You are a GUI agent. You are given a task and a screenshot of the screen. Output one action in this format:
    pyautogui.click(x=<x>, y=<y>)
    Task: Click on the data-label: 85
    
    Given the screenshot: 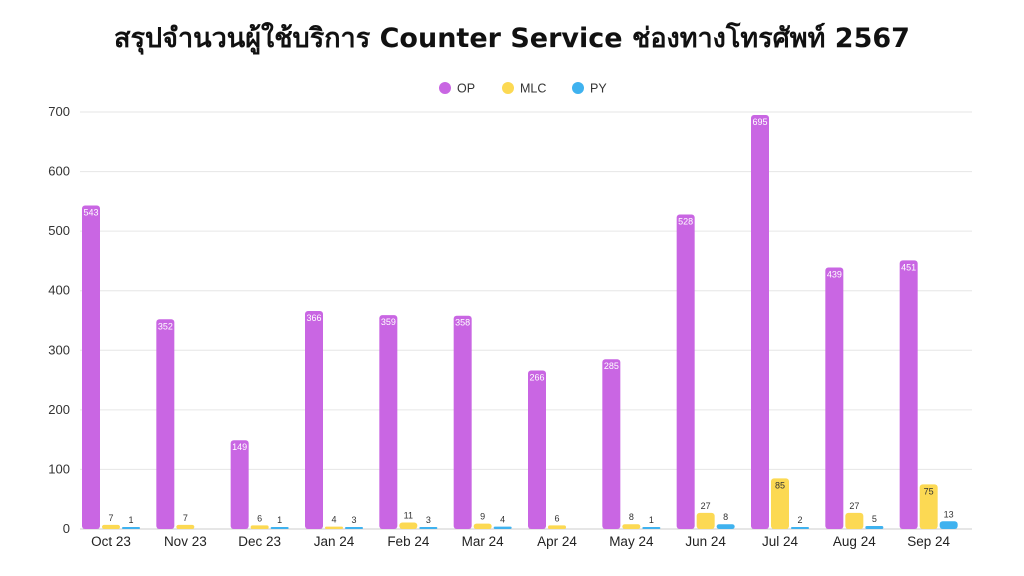 What is the action you would take?
    pyautogui.click(x=780, y=485)
    